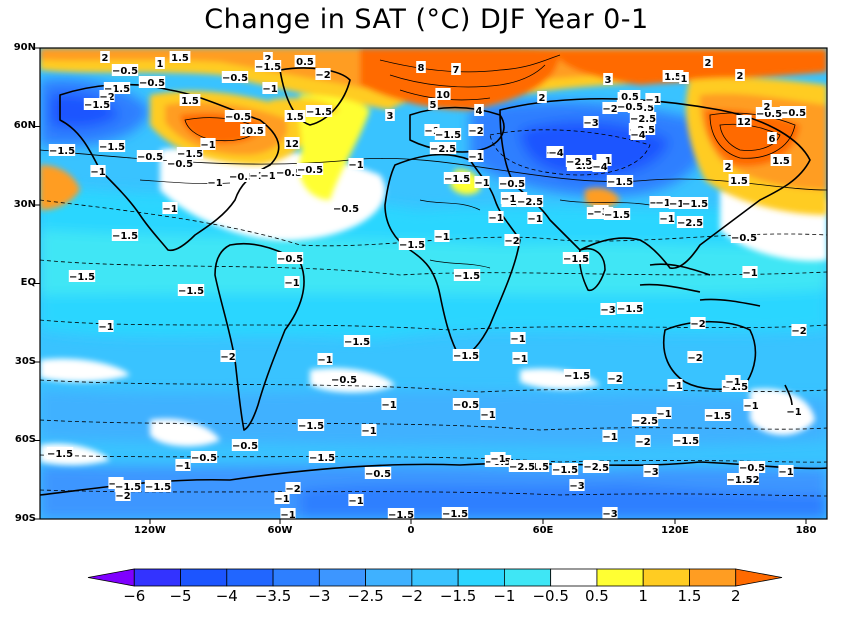 Image resolution: width=853 pixels, height=624 pixels. What do you see at coordinates (643, 596) in the screenshot?
I see `colorbar-level-label: 1` at bounding box center [643, 596].